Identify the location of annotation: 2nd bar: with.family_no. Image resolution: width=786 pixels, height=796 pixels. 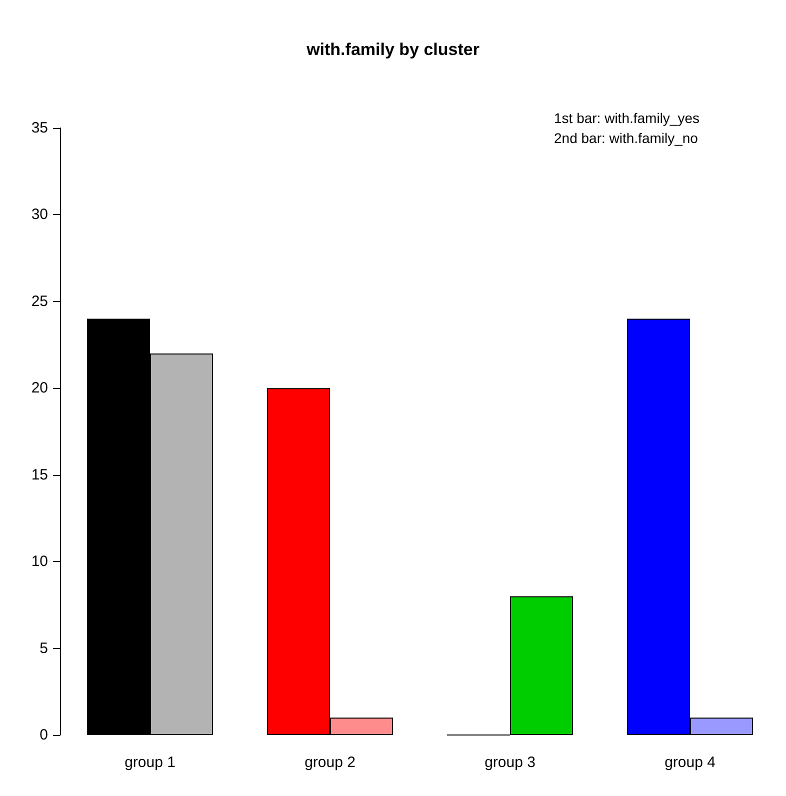
(626, 138).